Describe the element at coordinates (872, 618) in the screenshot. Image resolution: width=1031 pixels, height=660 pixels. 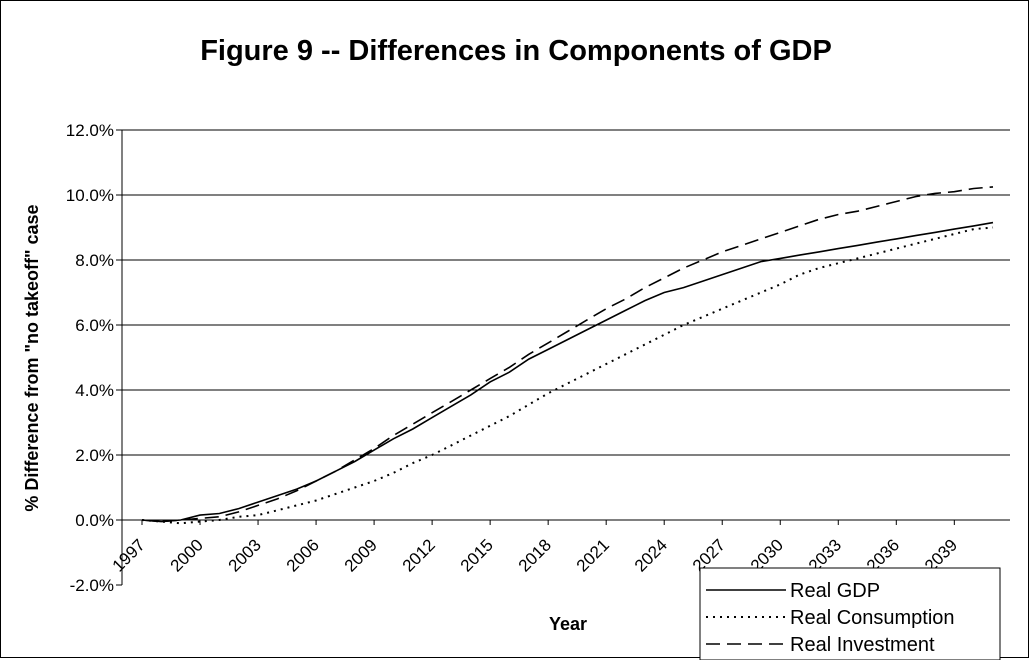
I see `legend-label: Real Consumption` at that location.